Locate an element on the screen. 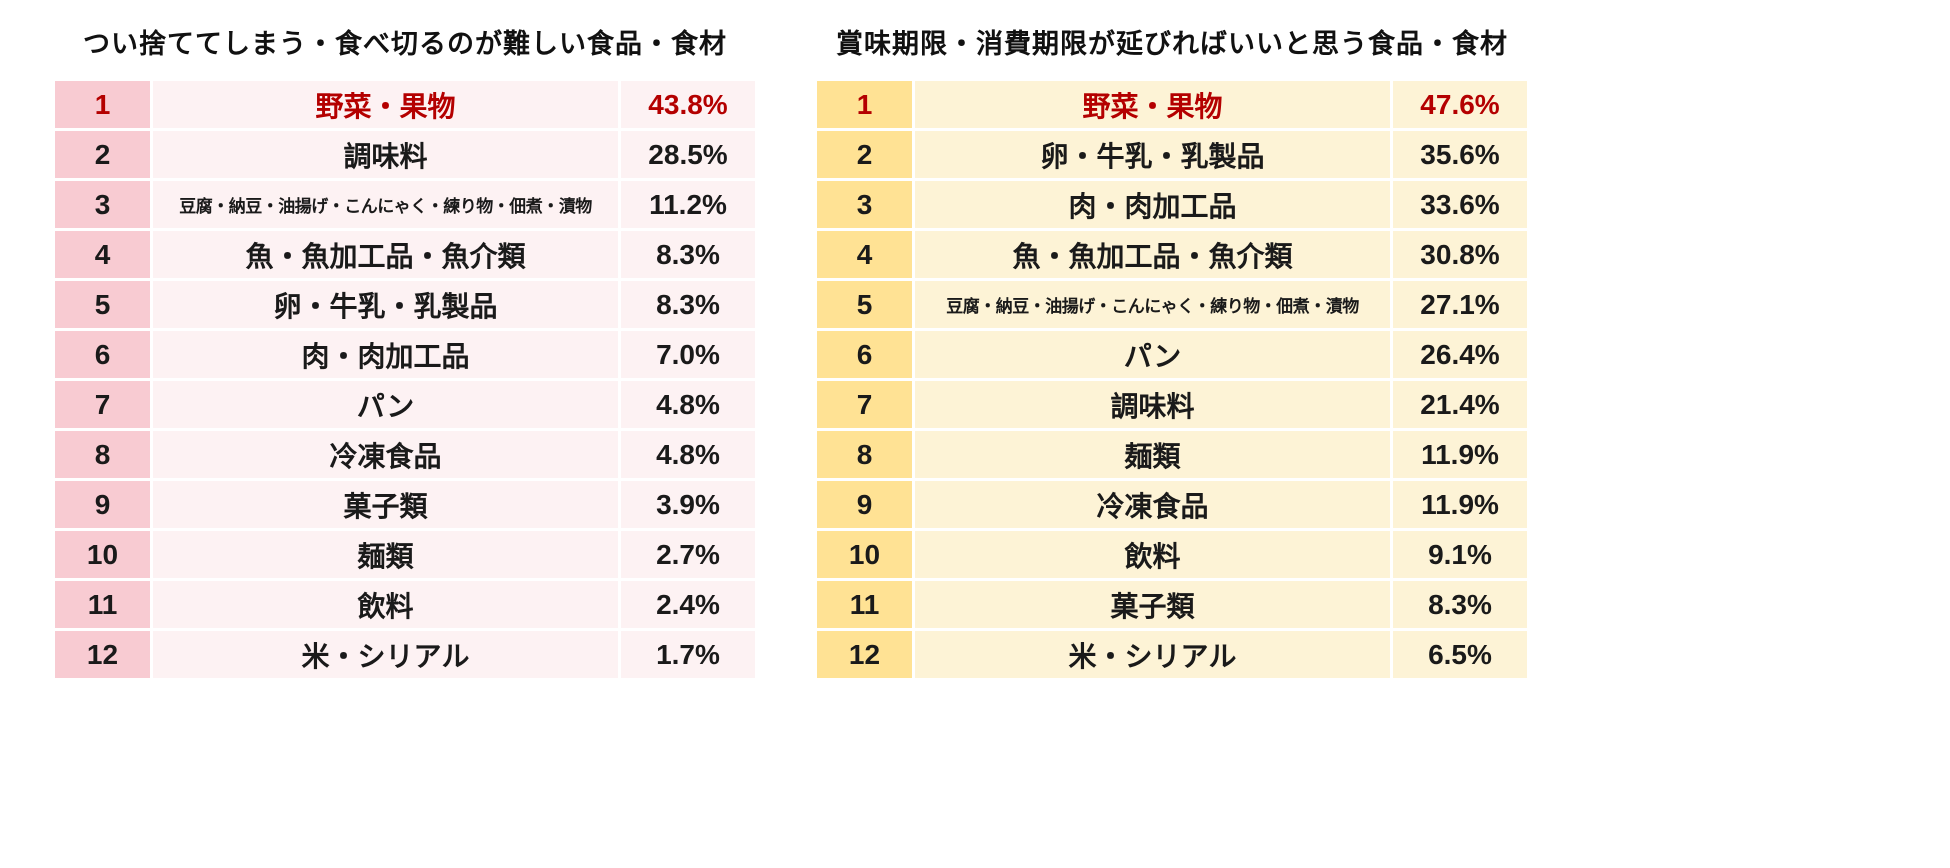  table-row: 4 魚・魚加工品・魚介類 8.3% is located at coordinates (405, 254).